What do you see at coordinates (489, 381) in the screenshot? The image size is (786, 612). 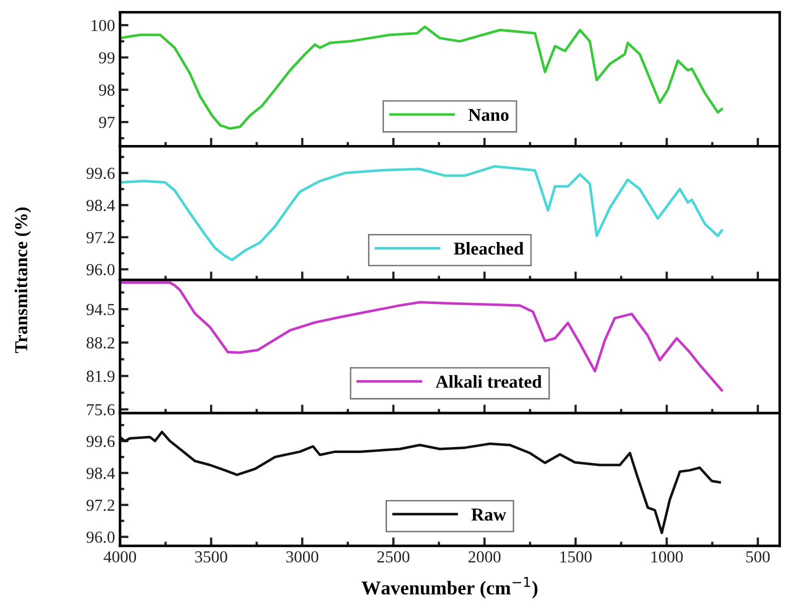 I see `legend-label: Alkali treated` at bounding box center [489, 381].